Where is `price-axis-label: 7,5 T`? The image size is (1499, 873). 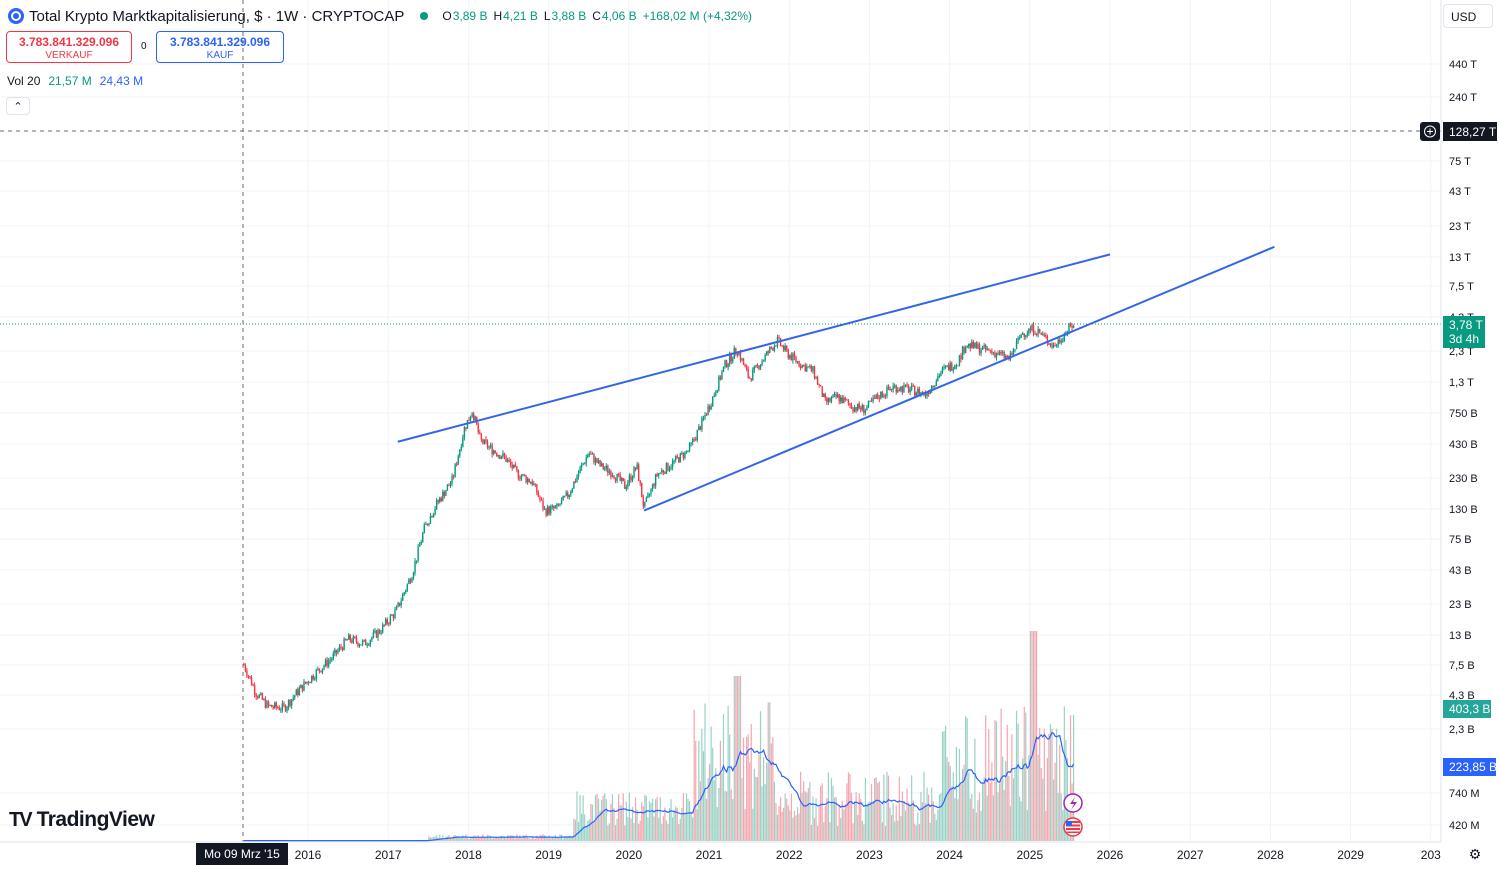
price-axis-label: 7,5 T is located at coordinates (1461, 287).